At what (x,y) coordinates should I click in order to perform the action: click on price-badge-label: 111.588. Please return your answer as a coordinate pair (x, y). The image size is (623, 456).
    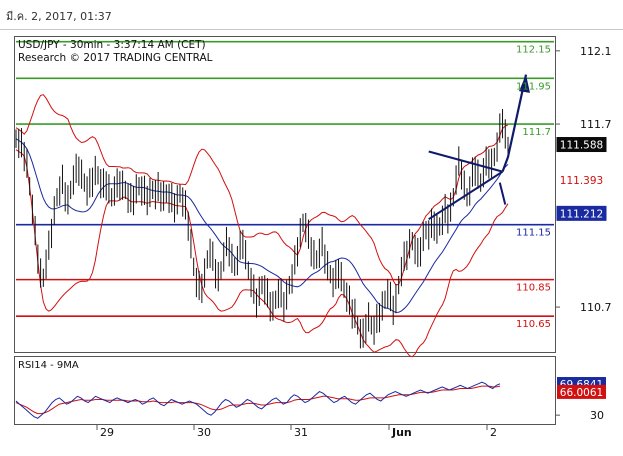
    Looking at the image, I should click on (581, 146).